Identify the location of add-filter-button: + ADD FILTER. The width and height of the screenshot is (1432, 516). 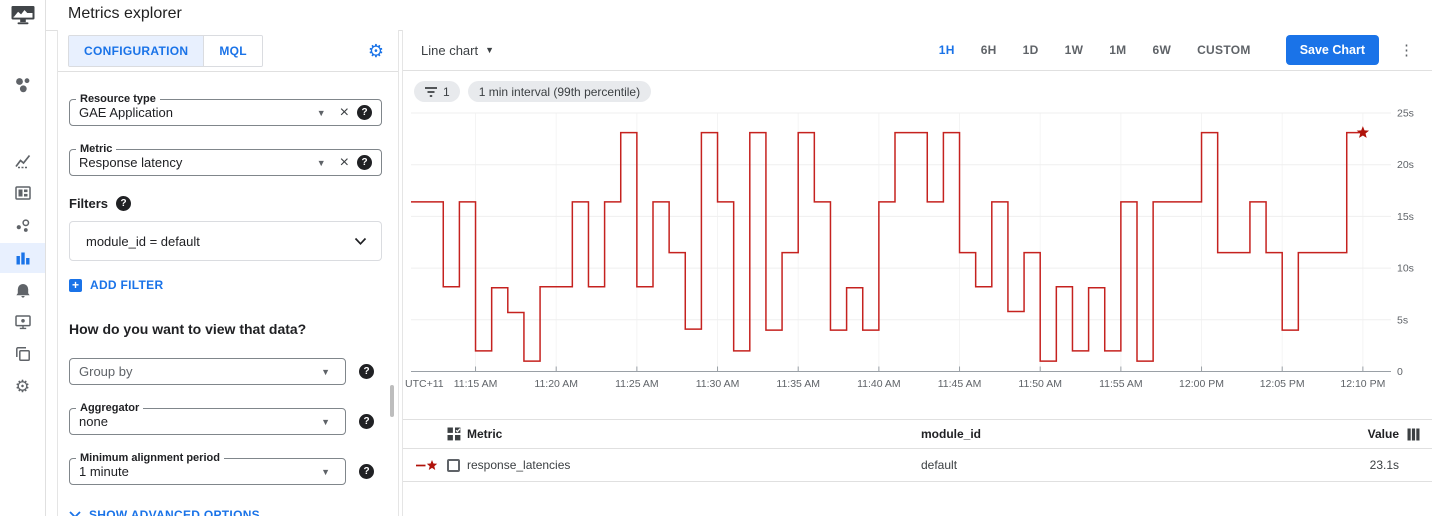
(233, 285).